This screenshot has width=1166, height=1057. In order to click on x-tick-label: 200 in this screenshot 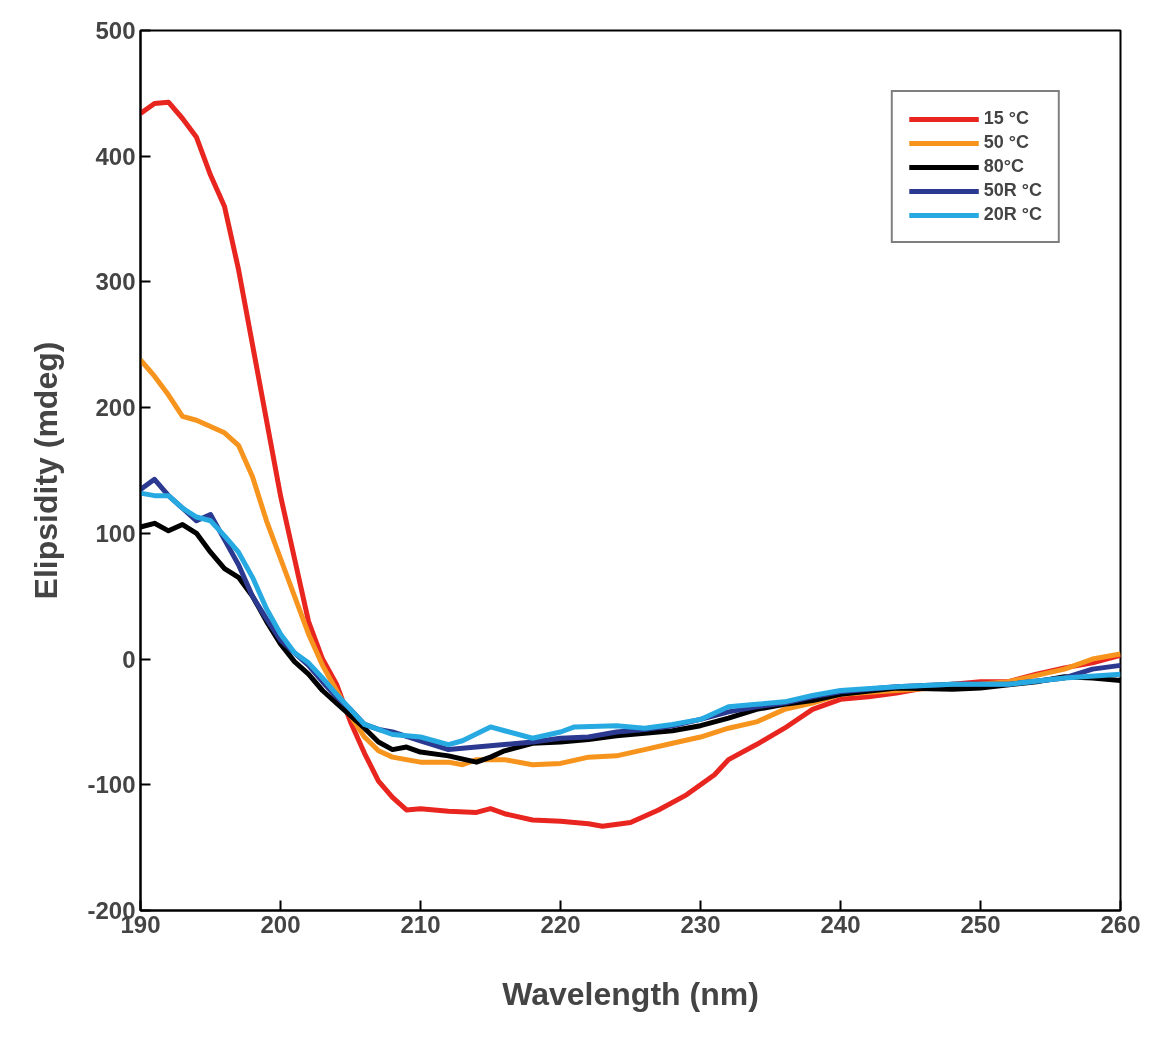, I will do `click(280, 924)`.